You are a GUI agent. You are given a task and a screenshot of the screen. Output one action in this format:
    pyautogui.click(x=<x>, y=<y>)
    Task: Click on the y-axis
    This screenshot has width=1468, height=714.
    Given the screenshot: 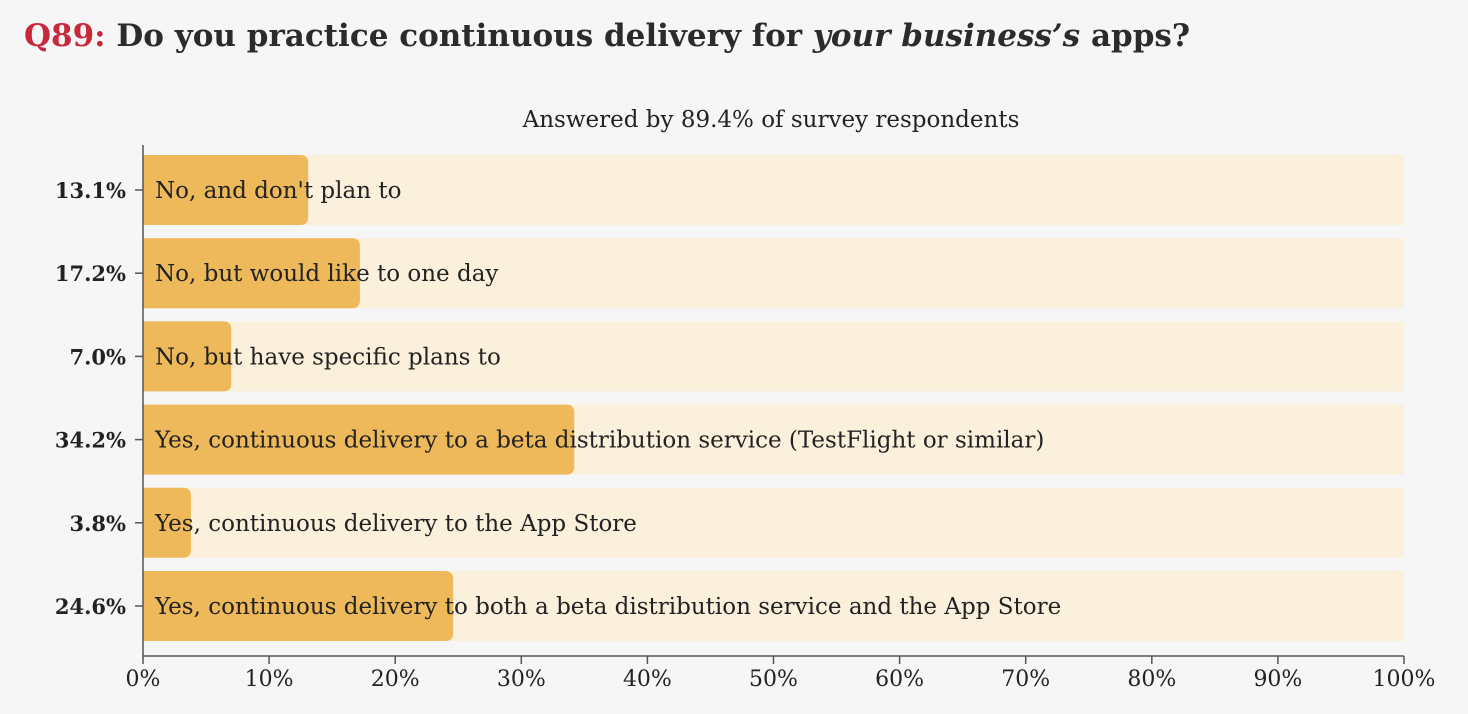 What is the action you would take?
    pyautogui.click(x=139, y=400)
    